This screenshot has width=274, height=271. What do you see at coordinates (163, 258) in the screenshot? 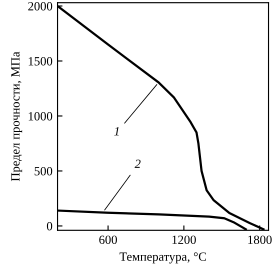
I see `x-axis-title: Температура, °C` at bounding box center [163, 258].